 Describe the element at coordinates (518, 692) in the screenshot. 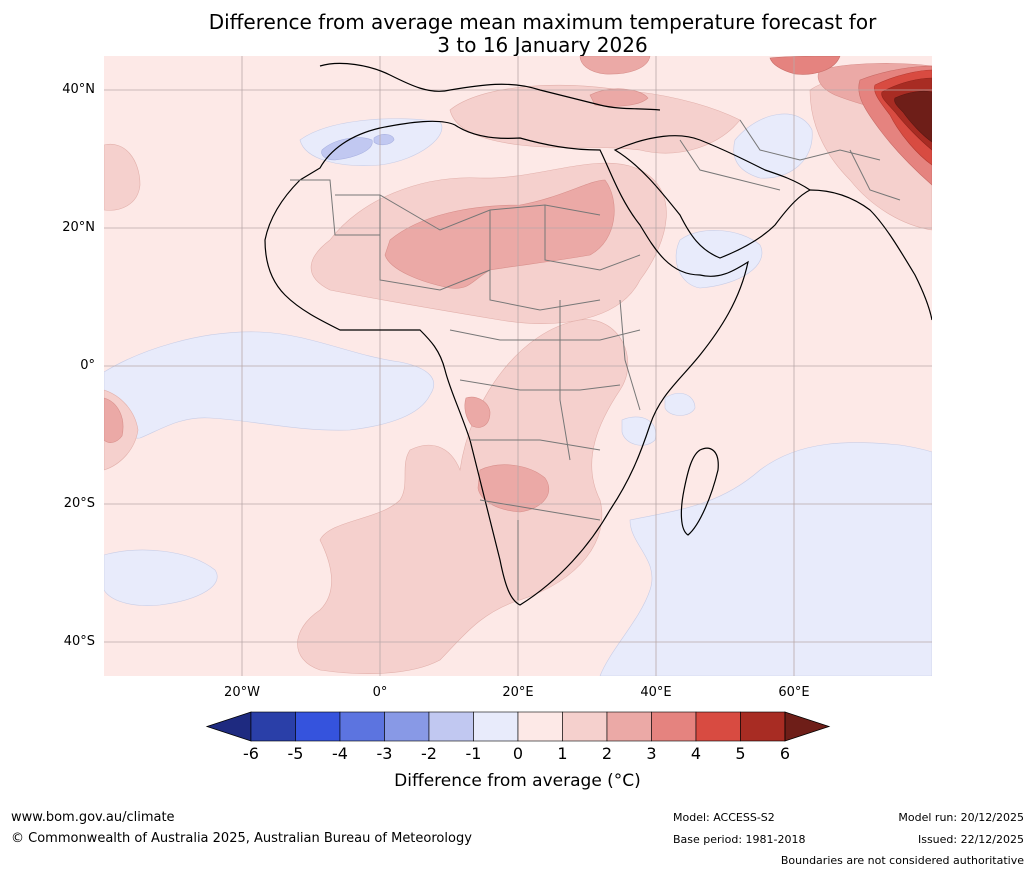

I see `lon-label-20e: 20°E` at that location.